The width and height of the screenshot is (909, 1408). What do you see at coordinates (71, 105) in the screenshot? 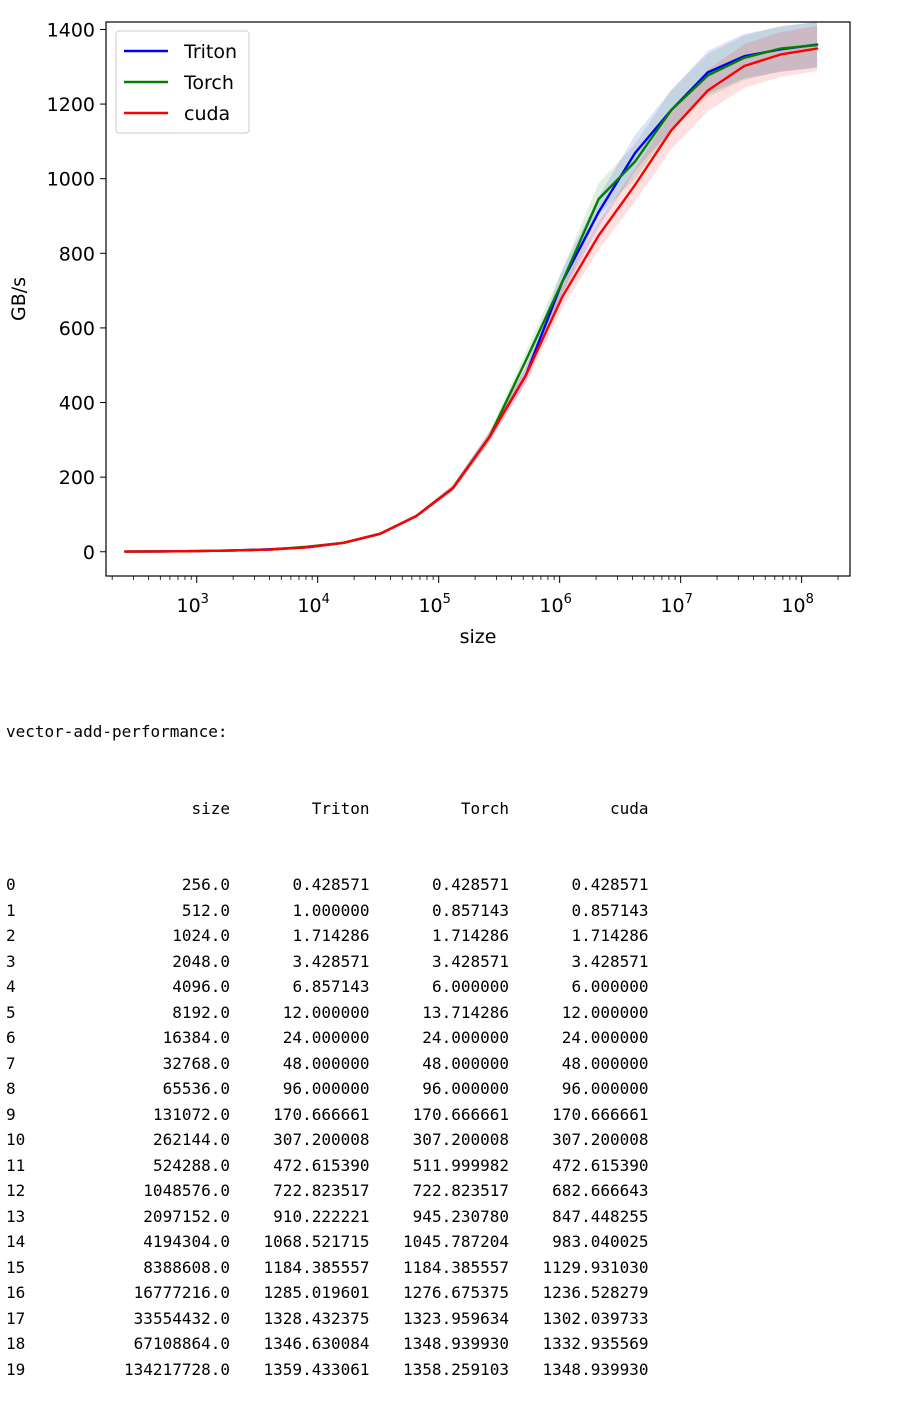
I see `y-tick-label: 1200` at bounding box center [71, 105].